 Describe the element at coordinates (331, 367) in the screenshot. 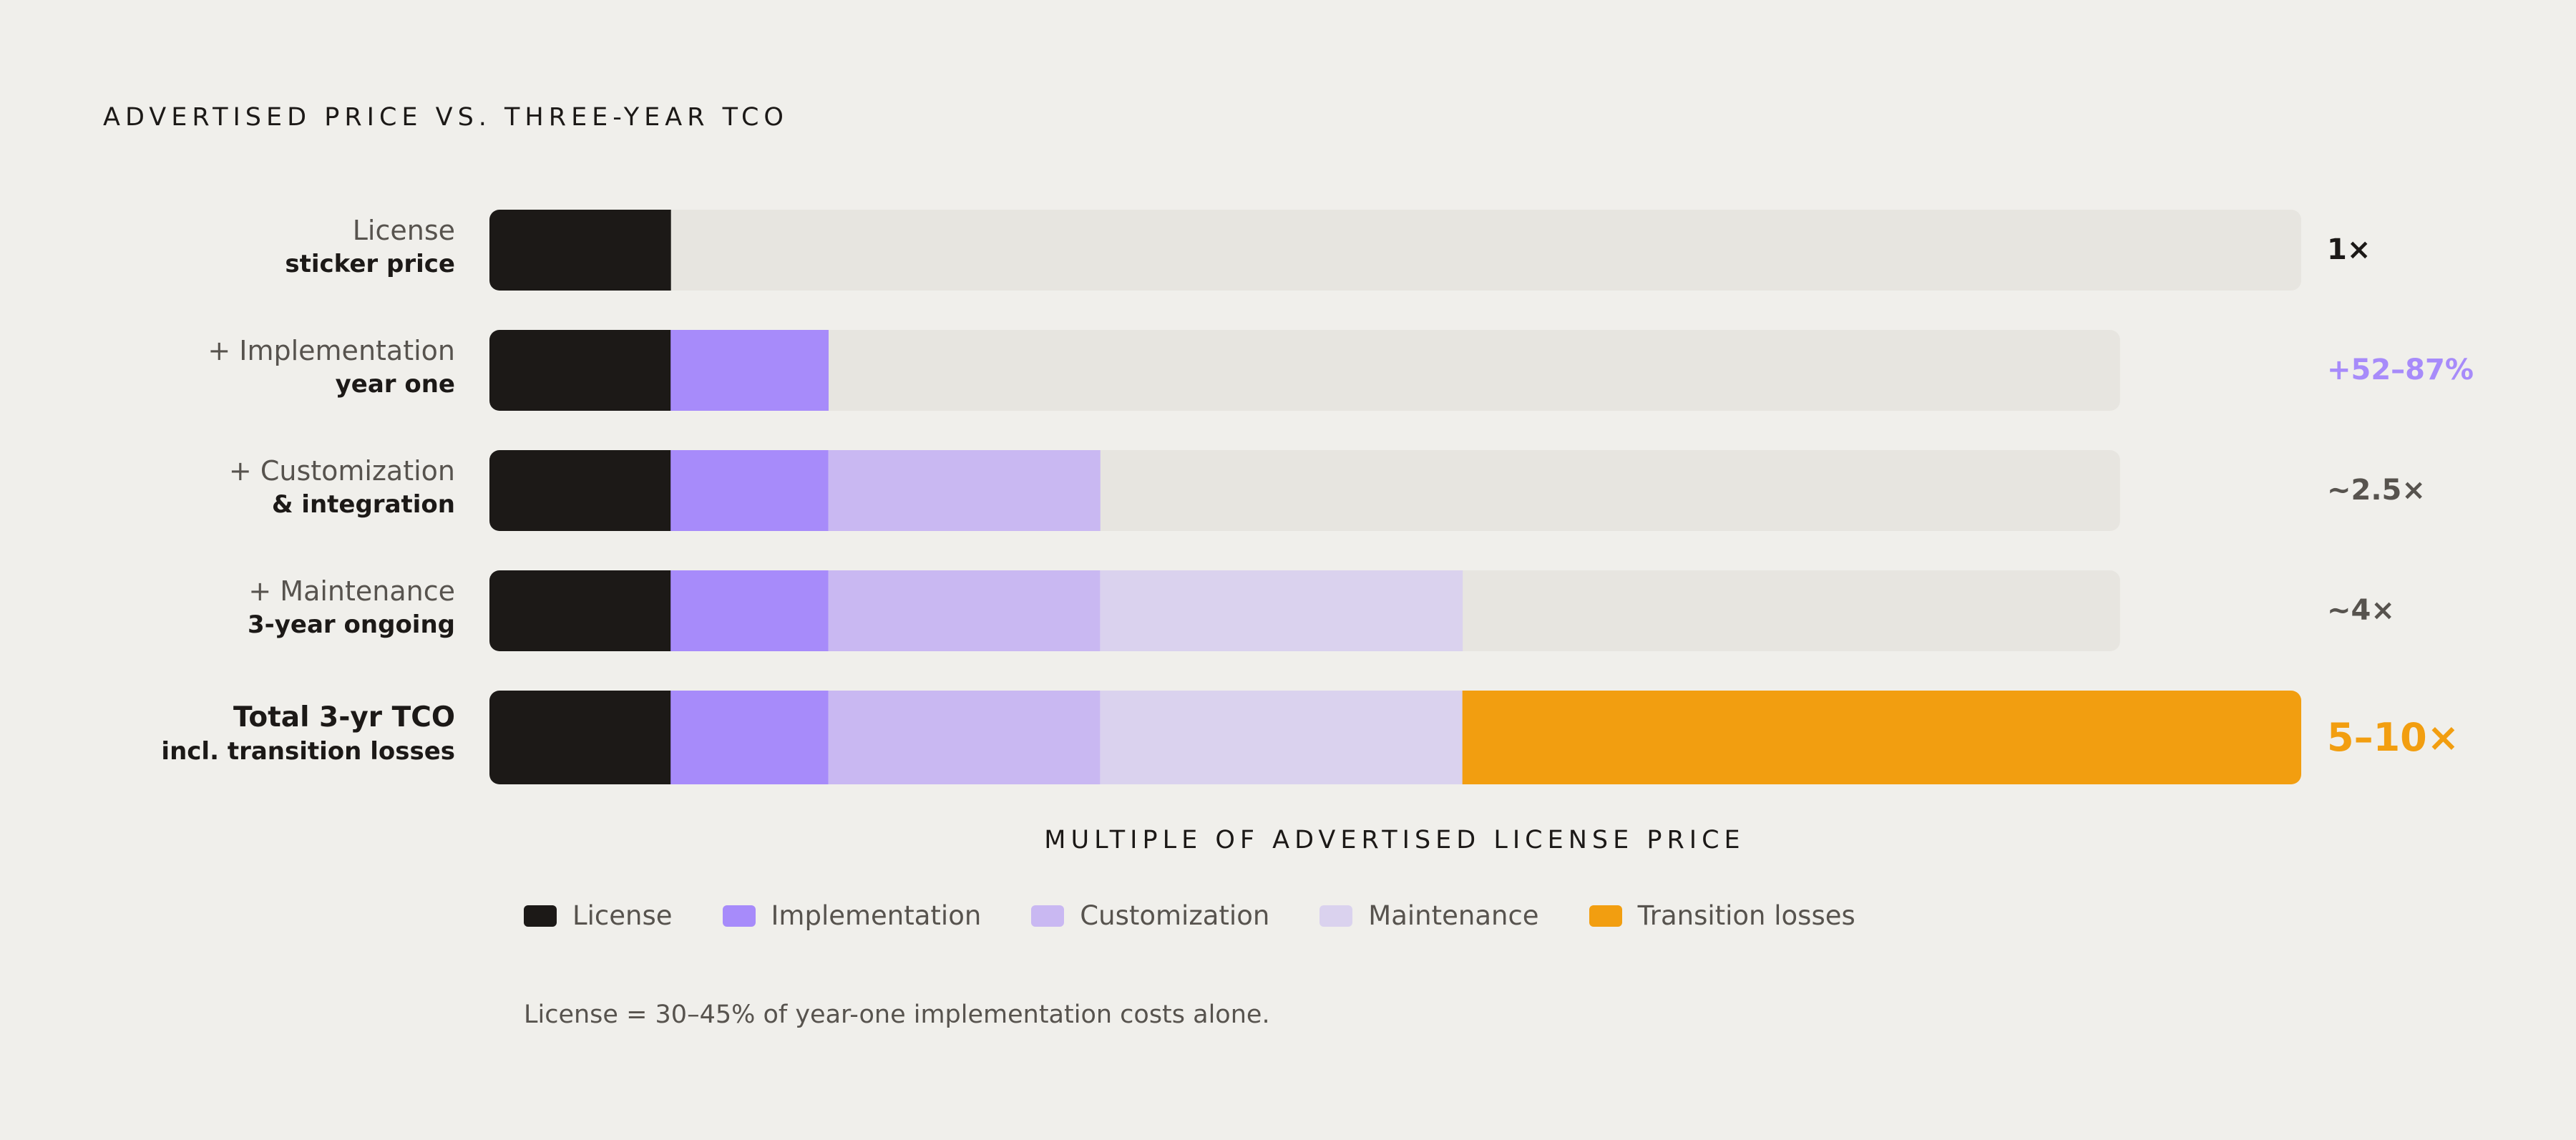

I see `row-label-1: + Implementation year one` at that location.